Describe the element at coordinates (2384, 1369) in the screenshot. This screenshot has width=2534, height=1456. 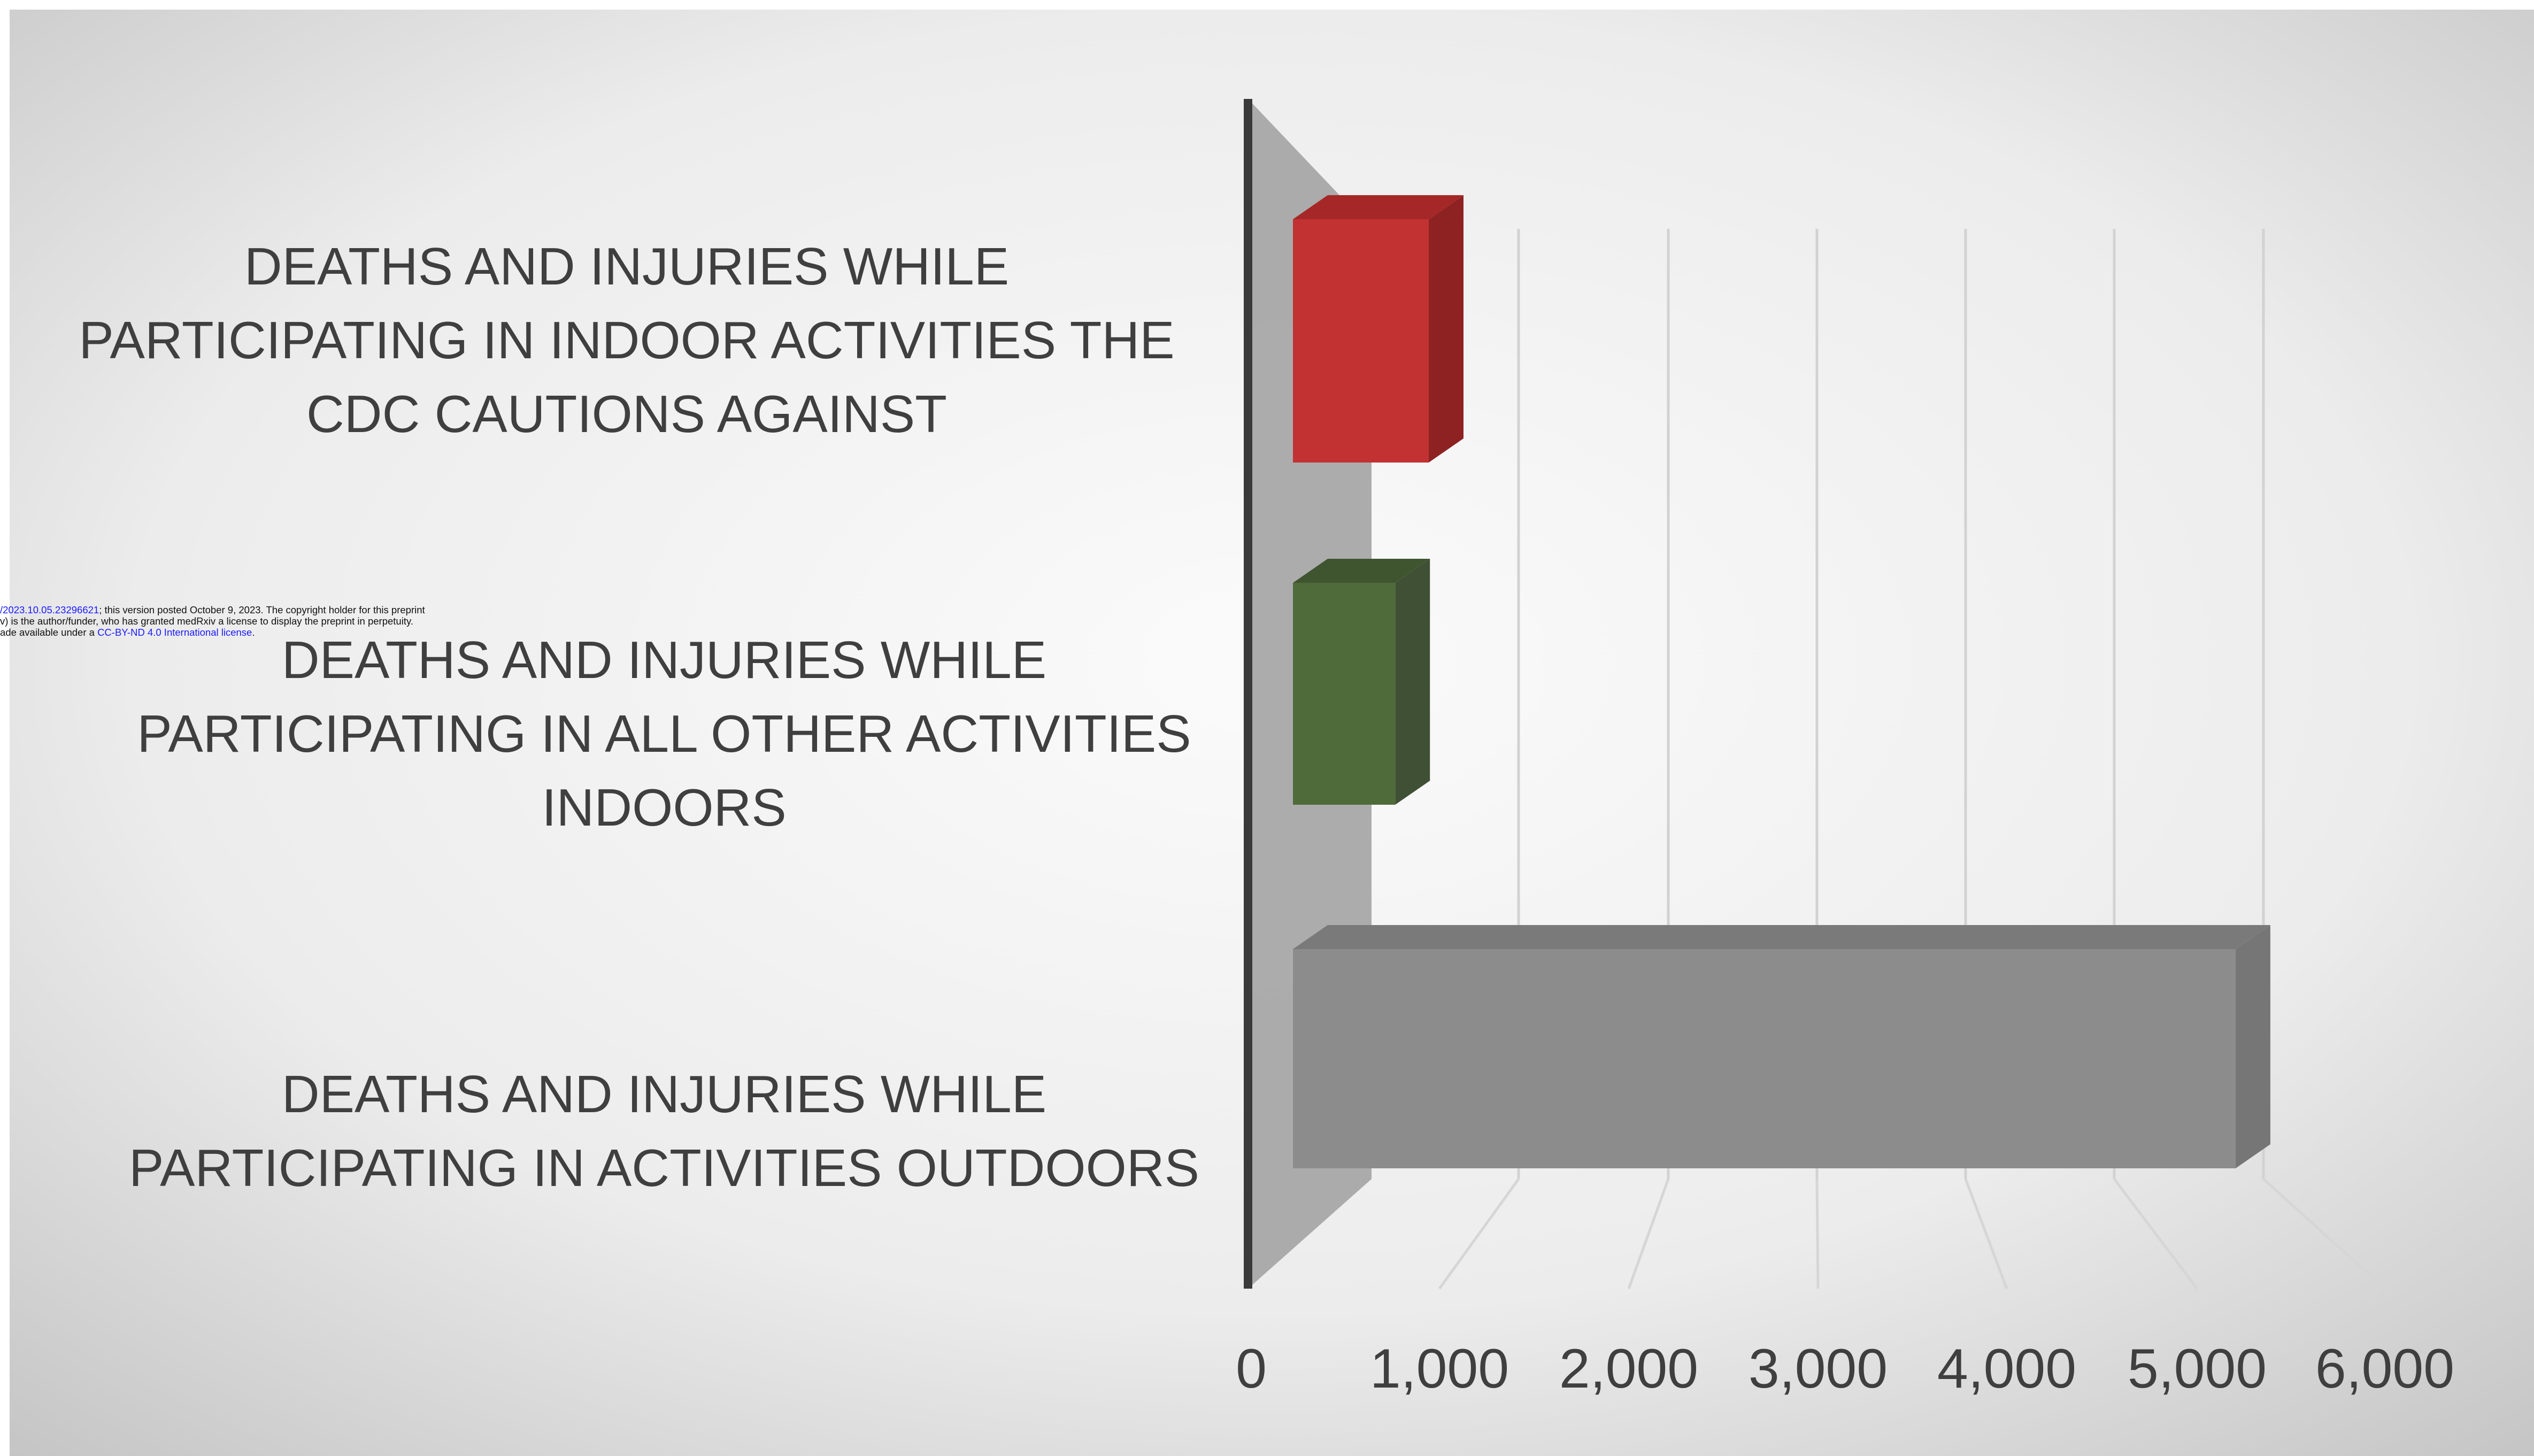
I see `x-tick-label: 6,000` at that location.